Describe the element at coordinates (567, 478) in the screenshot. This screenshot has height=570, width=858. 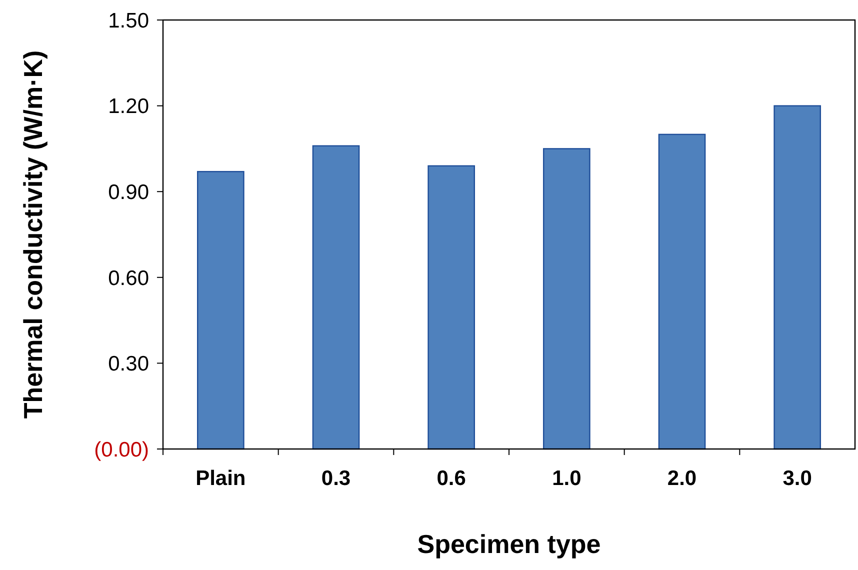
I see `x-tick-label: 1.0` at that location.